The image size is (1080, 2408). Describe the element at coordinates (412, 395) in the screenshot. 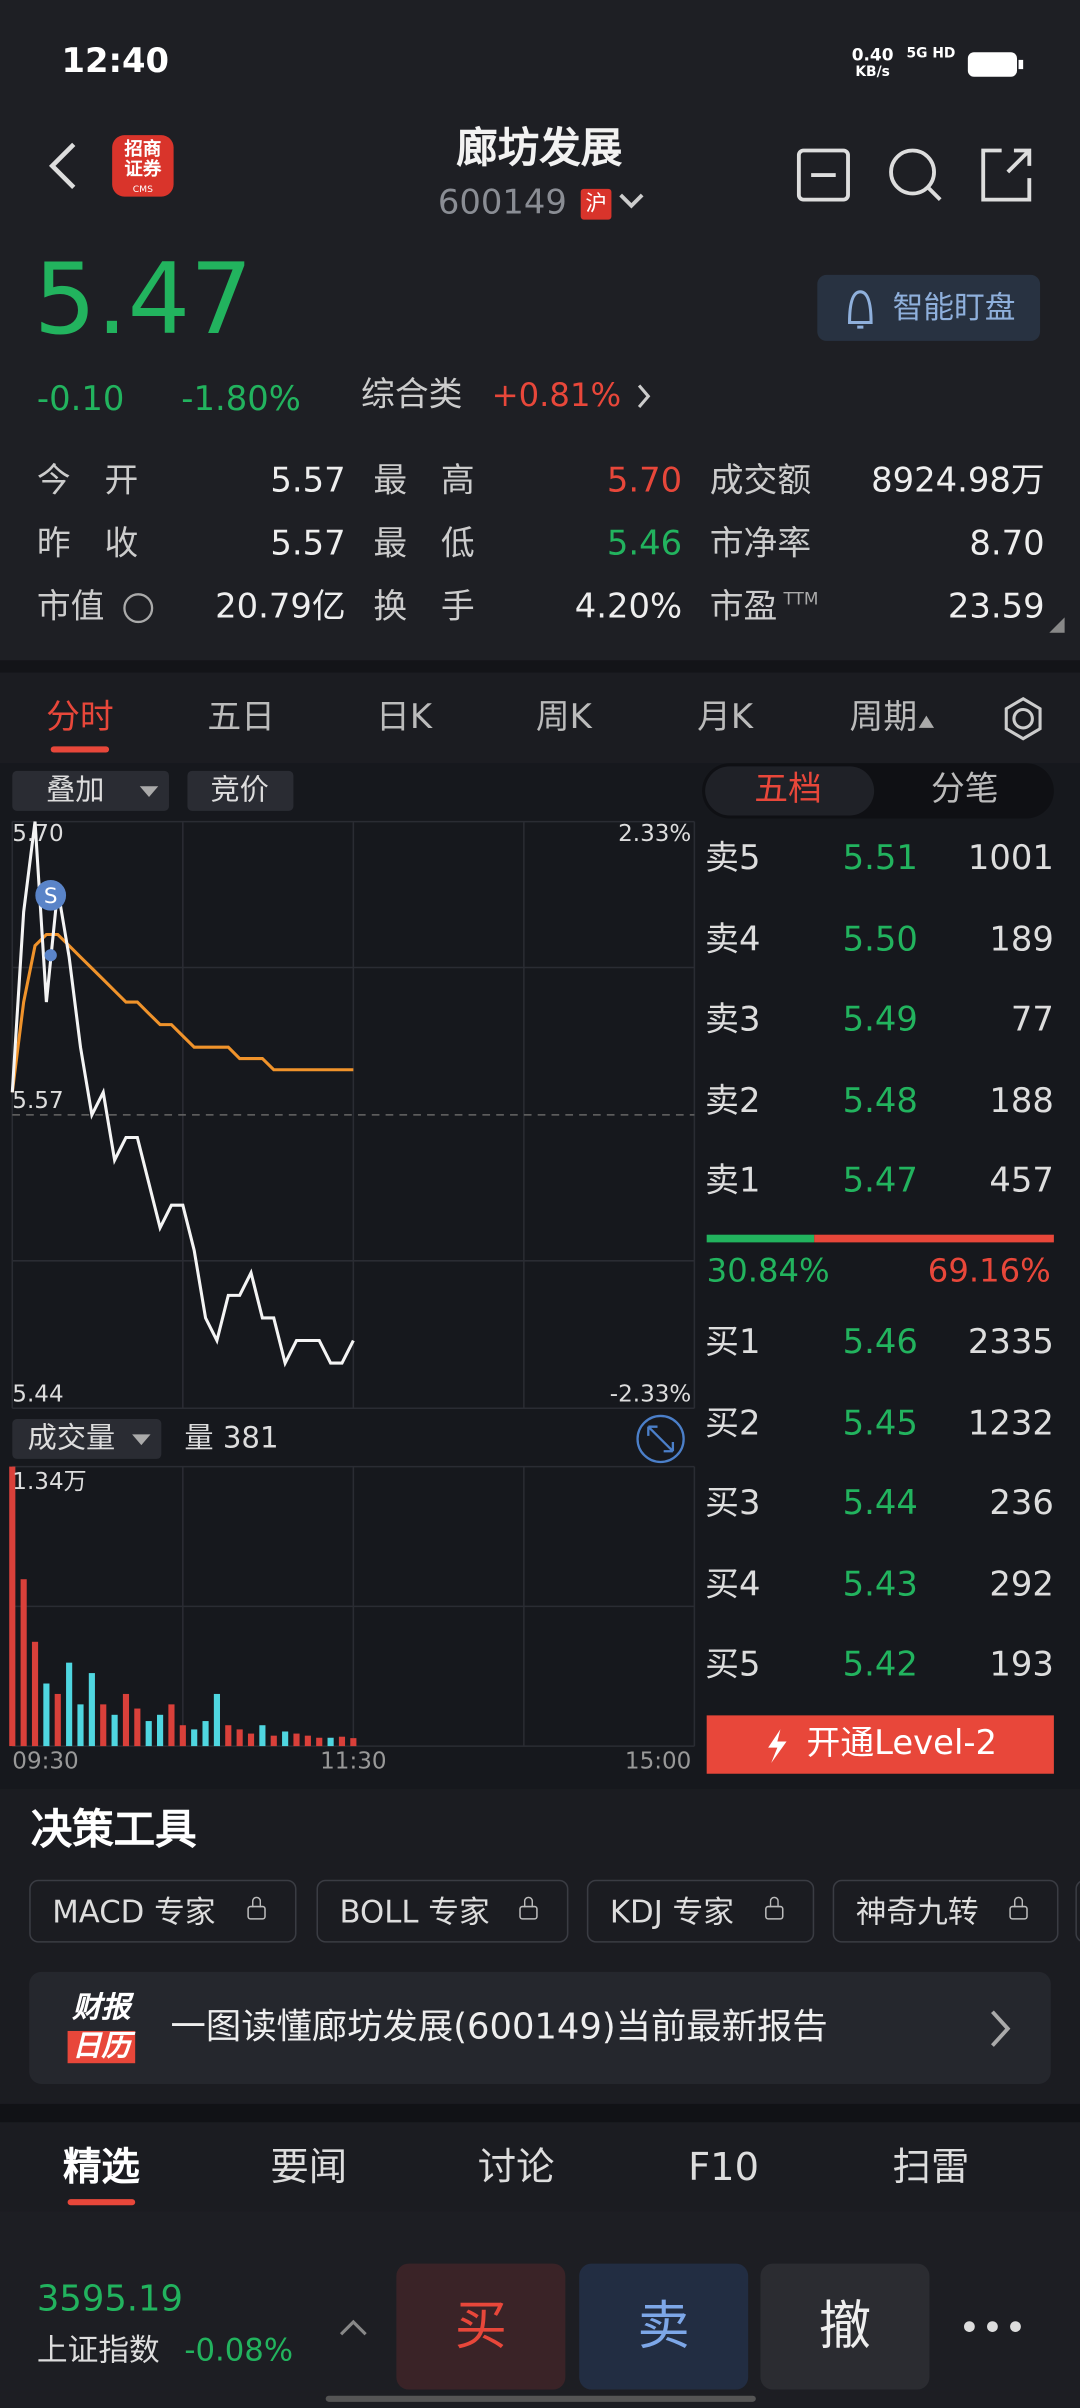

I see `sector-name: 综合类` at that location.